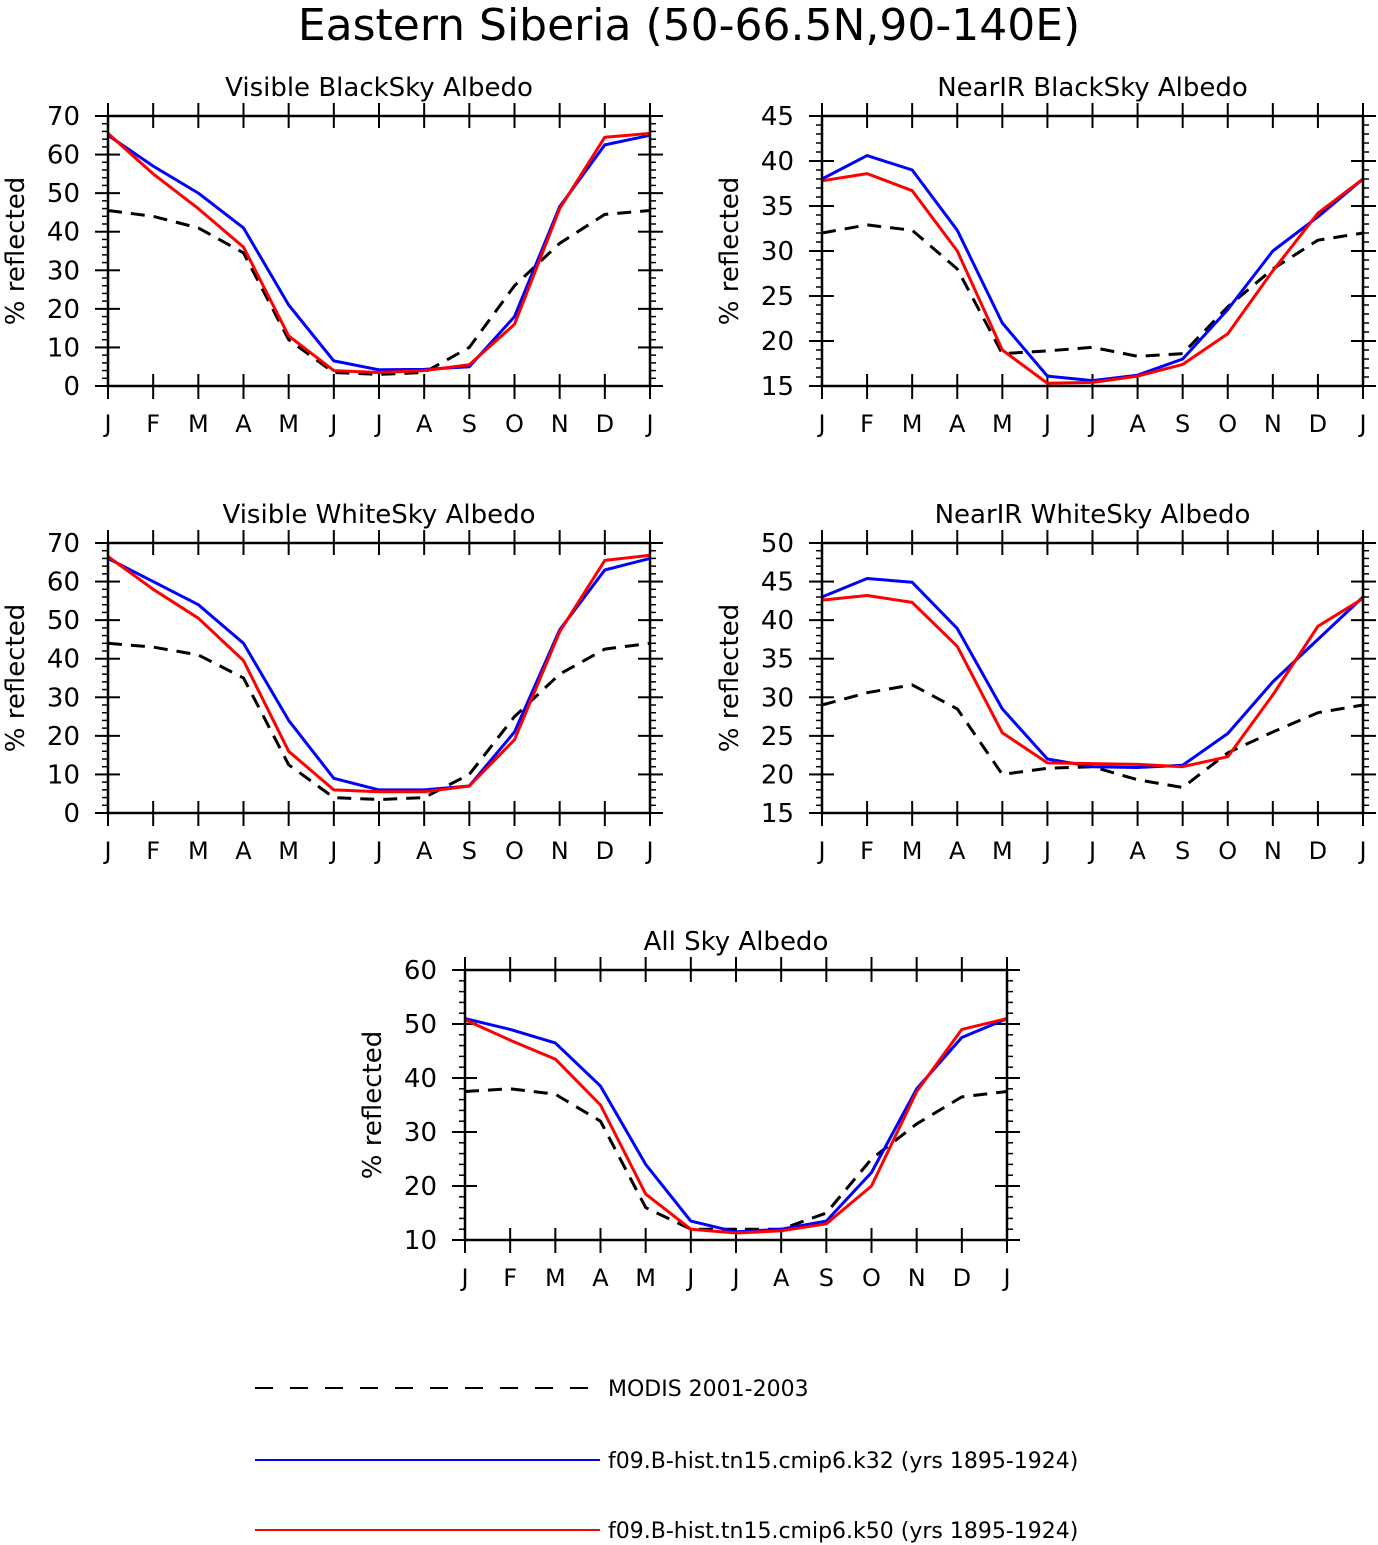  Describe the element at coordinates (777, 737) in the screenshot. I see `y-tick-label: 25` at that location.